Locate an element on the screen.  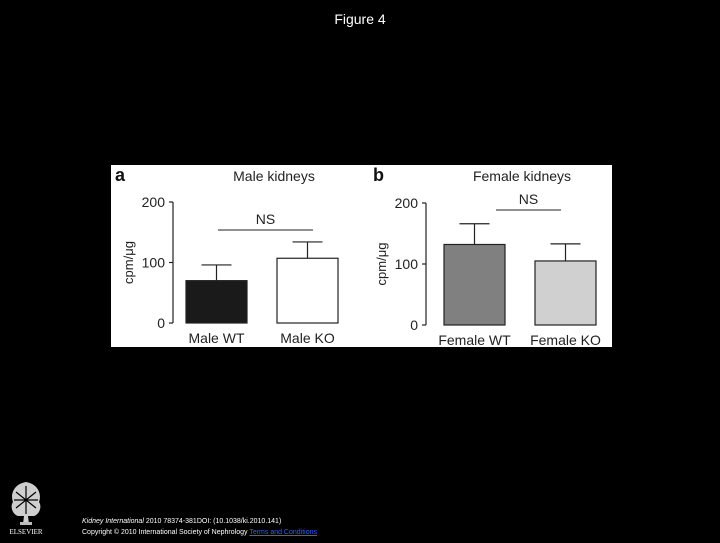
citation-ref: 2010 78374-381DOI: (10.1038/ki.2010.141) is located at coordinates (212, 521).